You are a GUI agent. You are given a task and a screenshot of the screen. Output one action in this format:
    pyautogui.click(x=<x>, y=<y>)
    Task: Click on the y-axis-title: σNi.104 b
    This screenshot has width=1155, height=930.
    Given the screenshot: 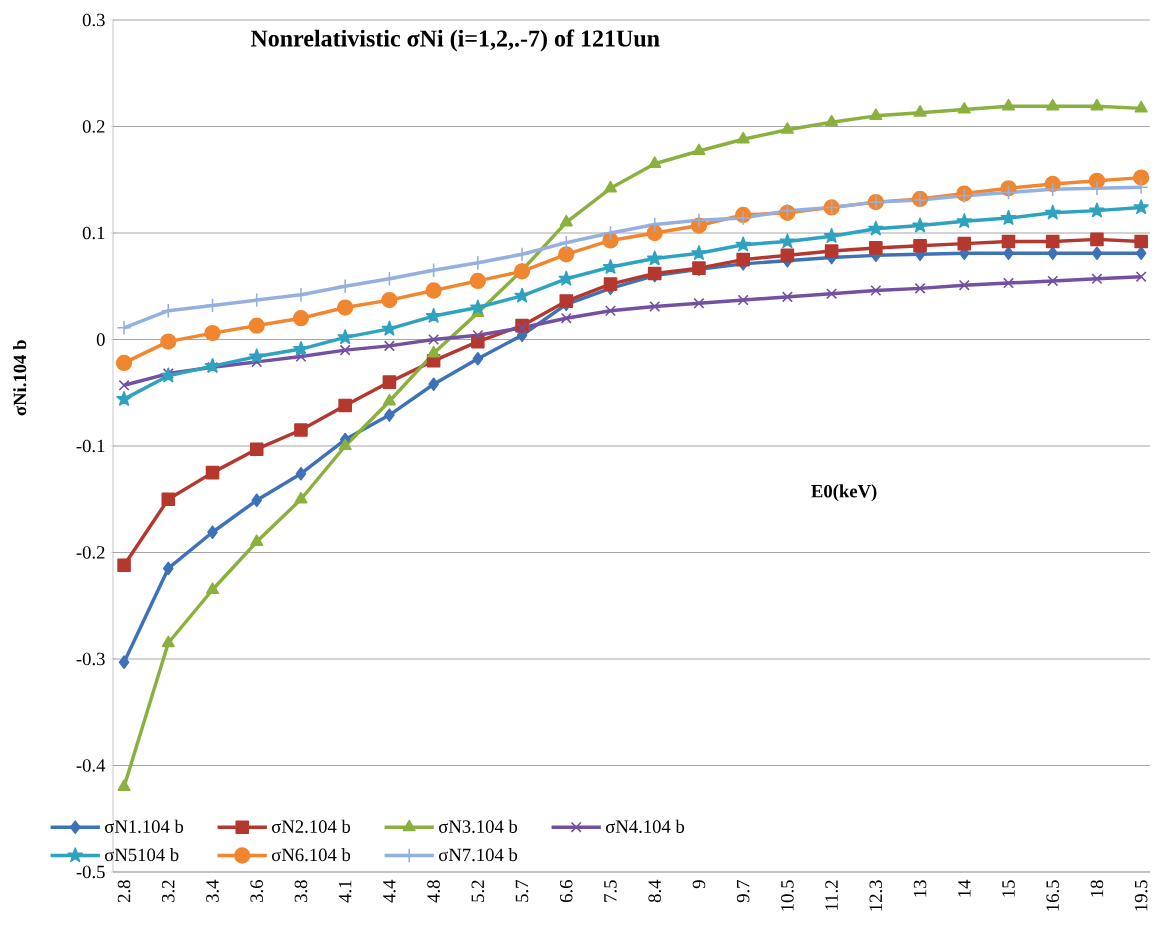 What is the action you would take?
    pyautogui.click(x=20, y=378)
    